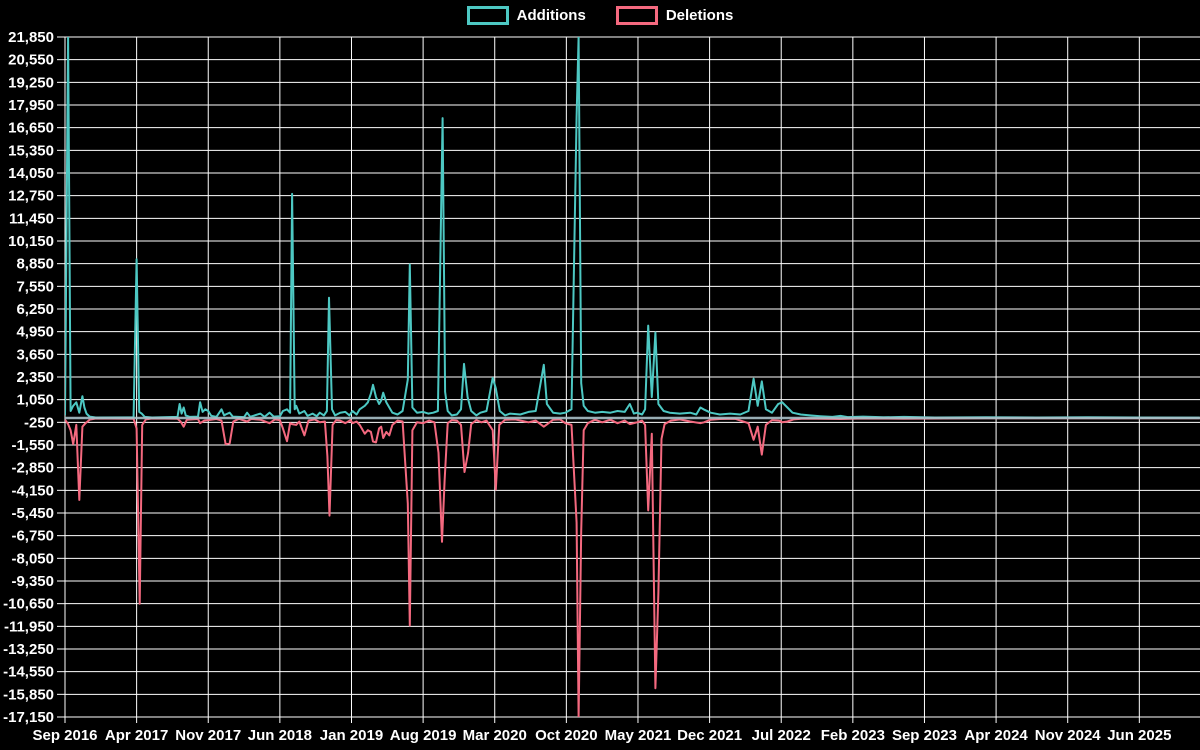 This screenshot has height=750, width=1200. Describe the element at coordinates (31, 105) in the screenshot. I see `y-axis-tick-label: 17,950` at that location.